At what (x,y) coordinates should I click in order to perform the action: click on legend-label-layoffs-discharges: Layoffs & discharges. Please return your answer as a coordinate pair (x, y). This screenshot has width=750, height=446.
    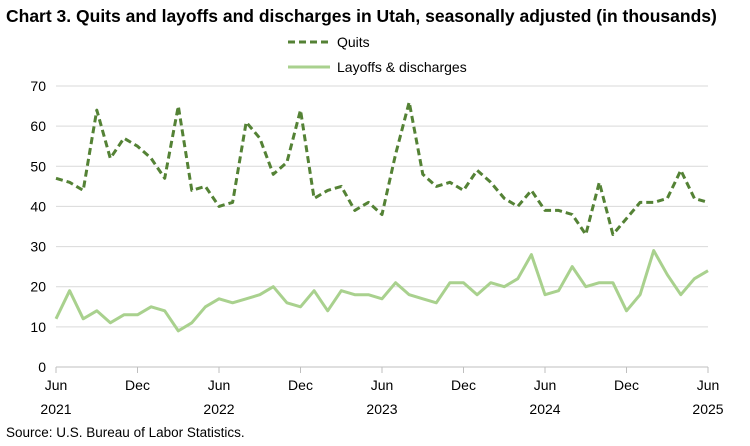
    Looking at the image, I should click on (402, 67).